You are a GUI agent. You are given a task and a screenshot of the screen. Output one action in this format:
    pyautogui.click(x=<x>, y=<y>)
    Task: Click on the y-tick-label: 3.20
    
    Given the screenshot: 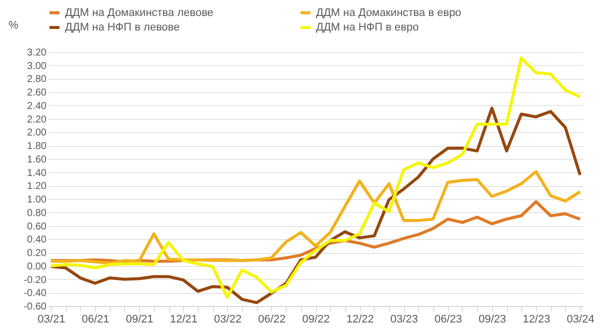 What is the action you would take?
    pyautogui.click(x=37, y=53)
    